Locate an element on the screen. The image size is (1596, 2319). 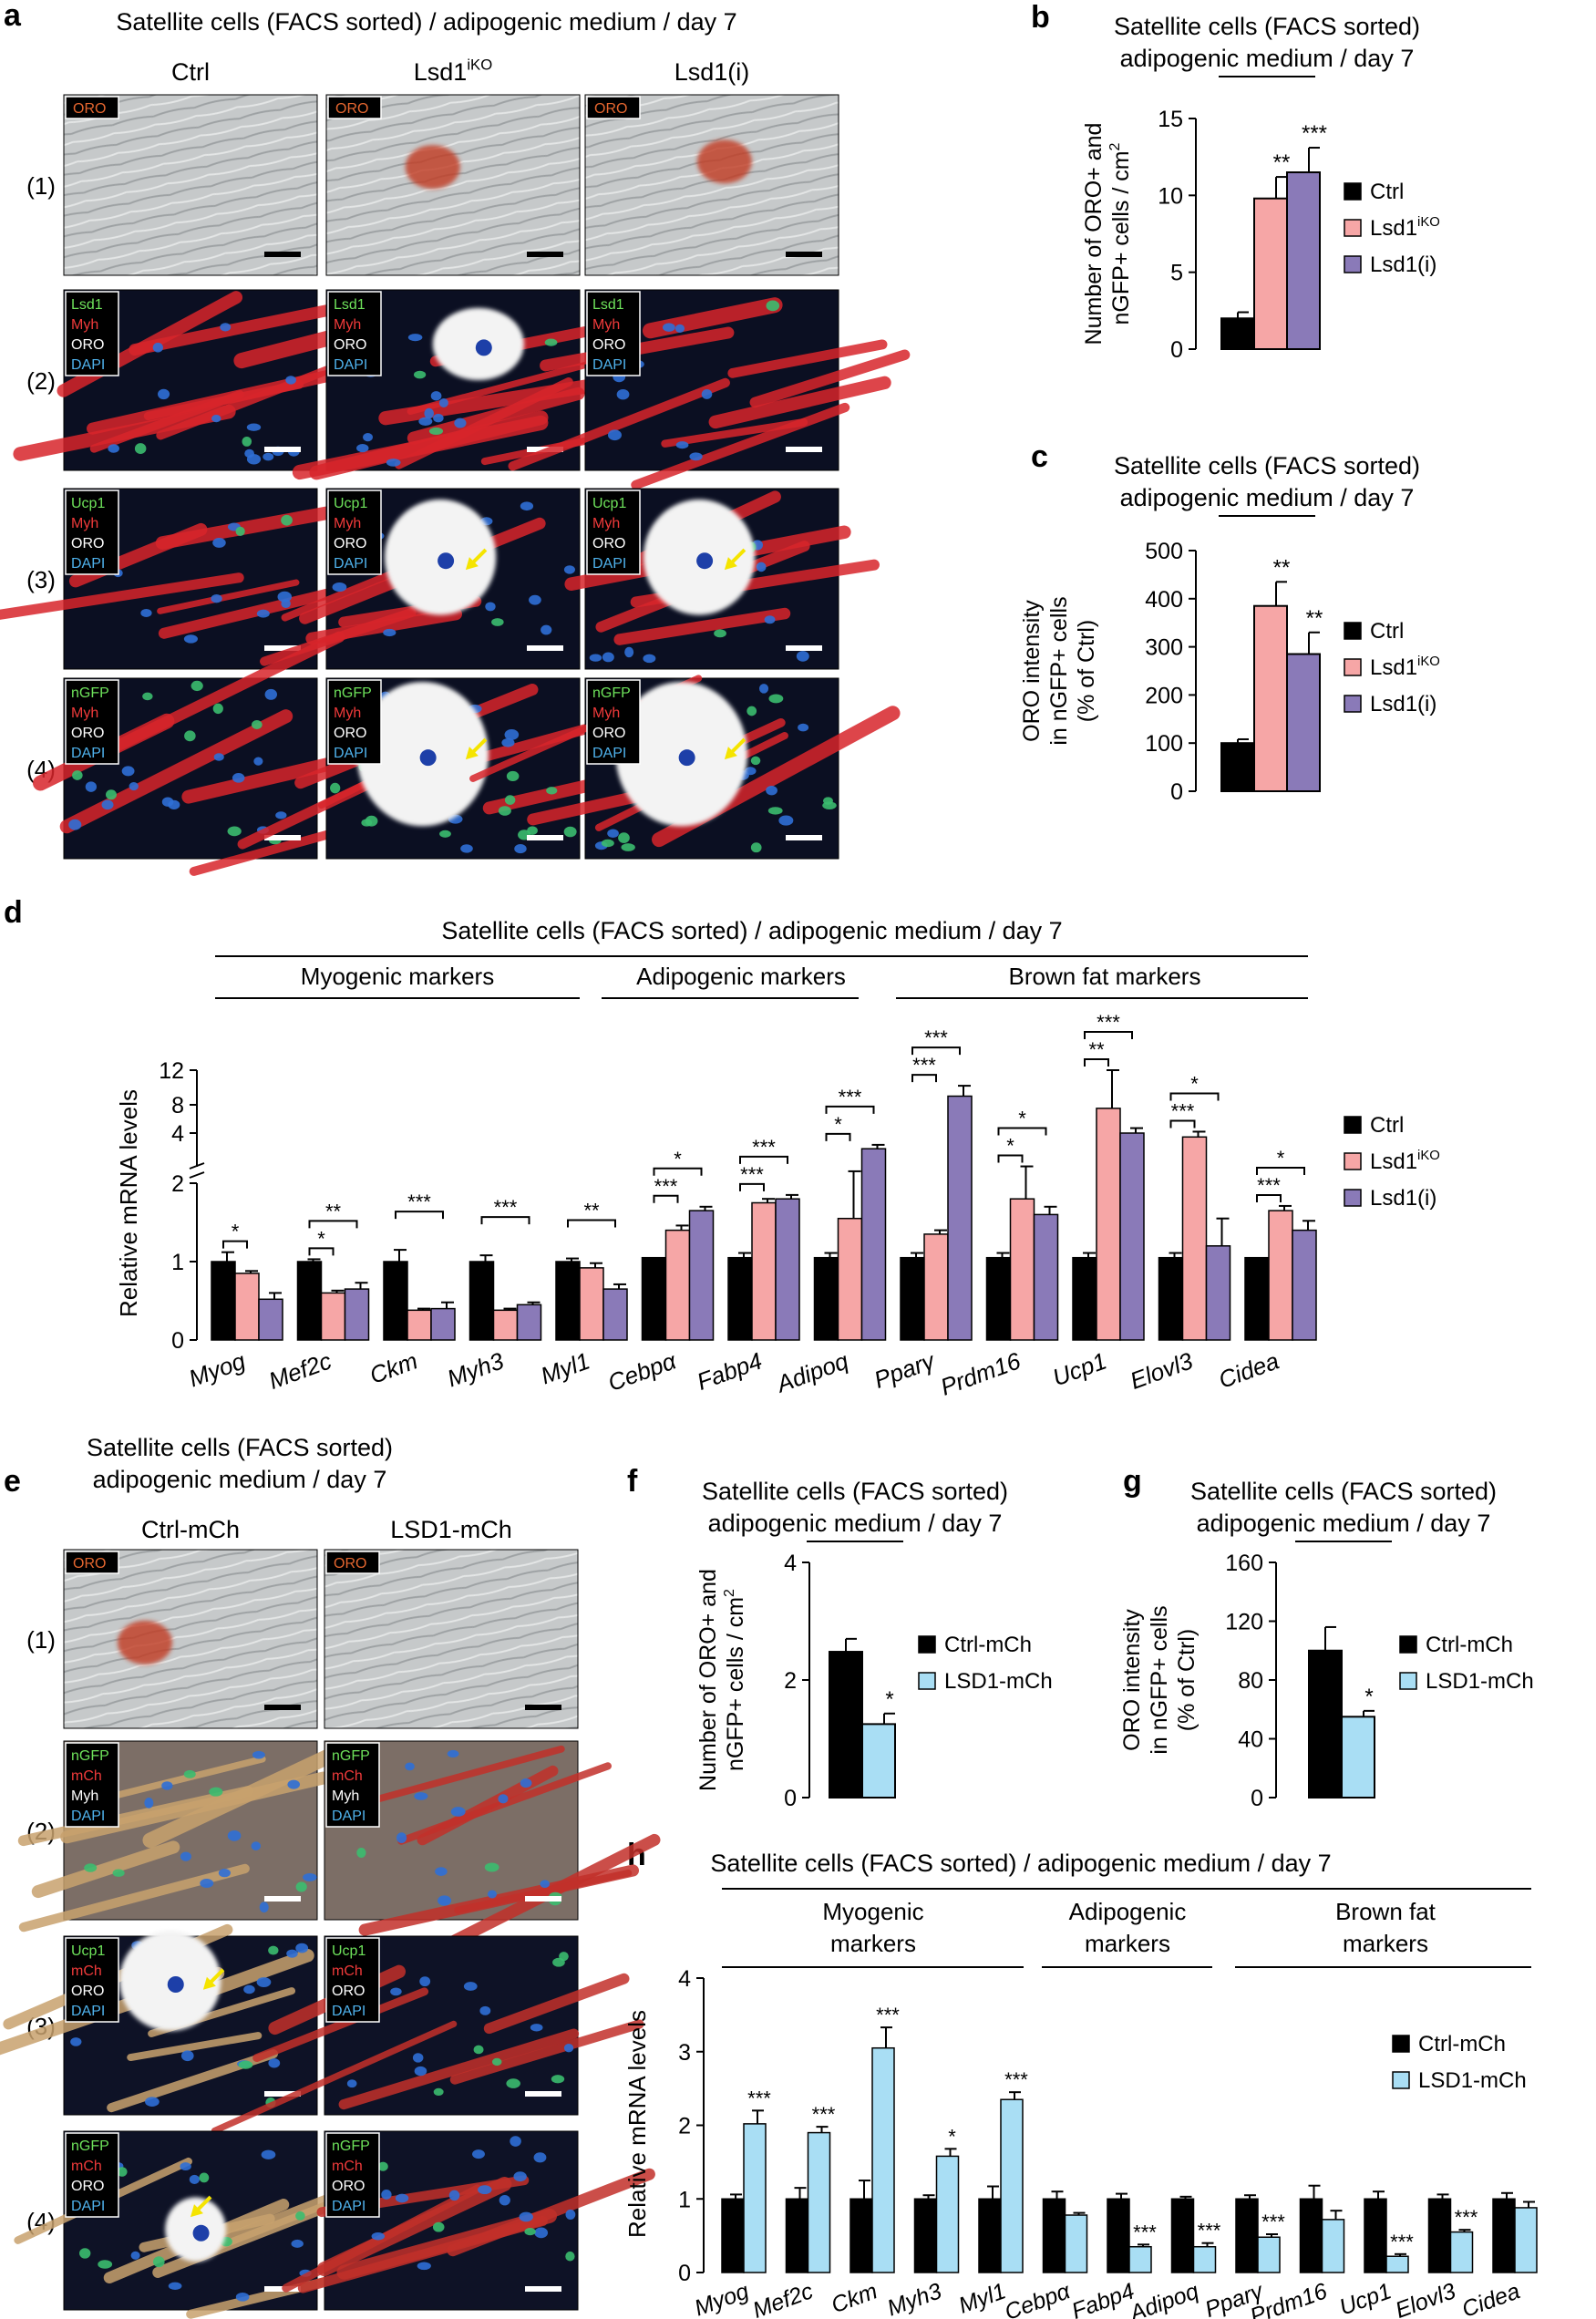
micrograph-tile: ORO is located at coordinates (453, 185).